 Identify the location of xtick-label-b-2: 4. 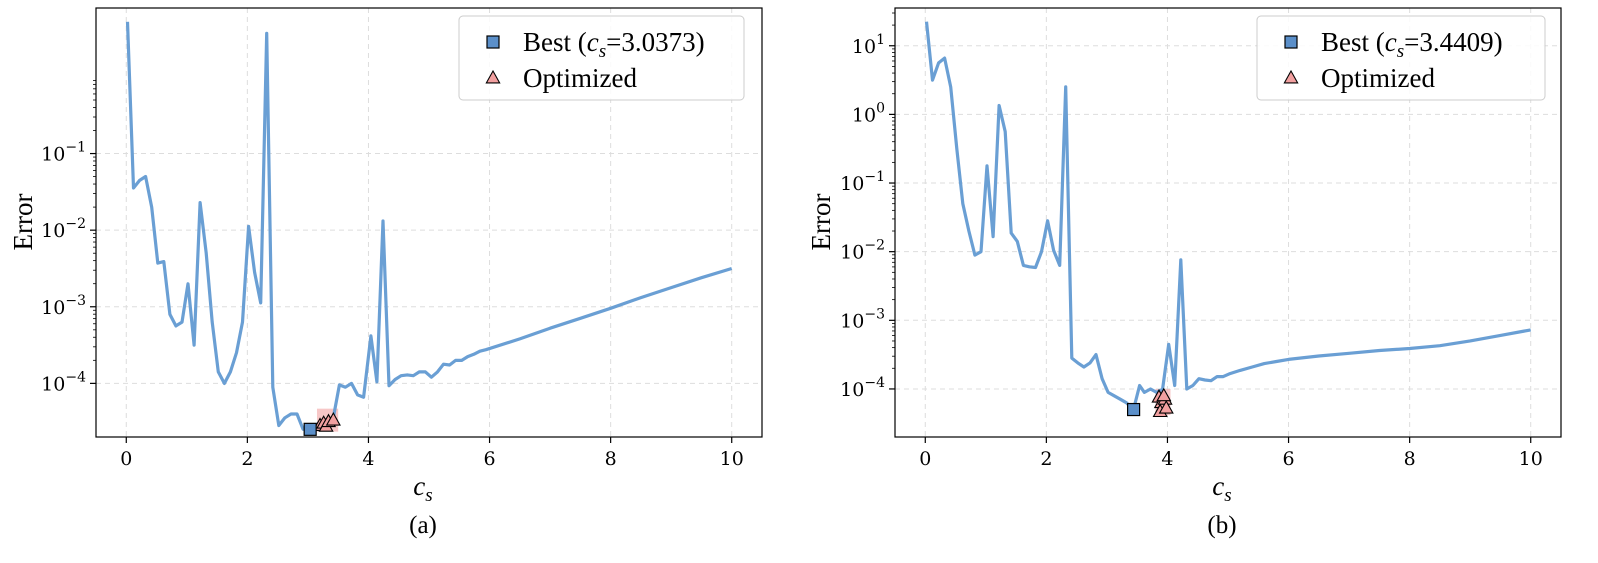
(1167, 459).